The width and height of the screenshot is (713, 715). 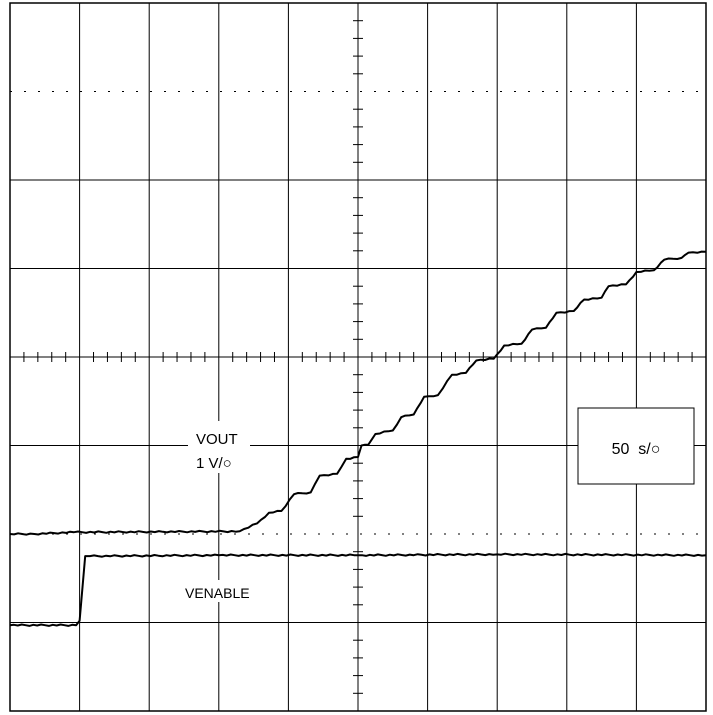 I want to click on series-venable, so click(x=358, y=589).